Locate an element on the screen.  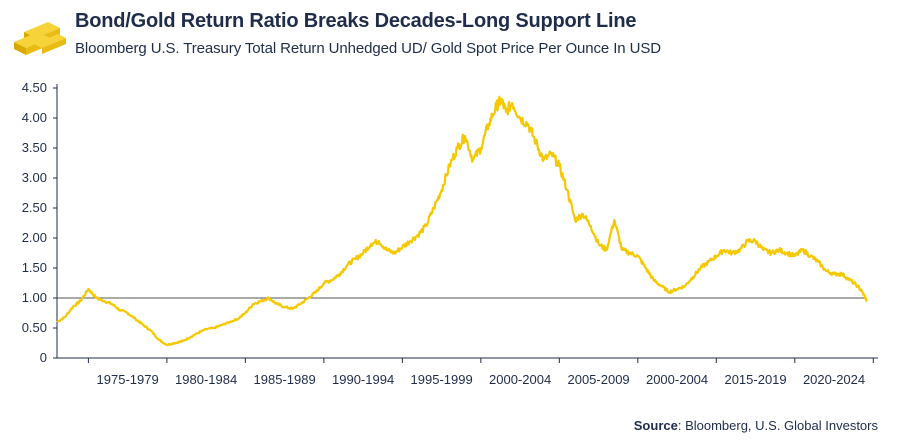
y-tick-label: 4.50 is located at coordinates (34, 87).